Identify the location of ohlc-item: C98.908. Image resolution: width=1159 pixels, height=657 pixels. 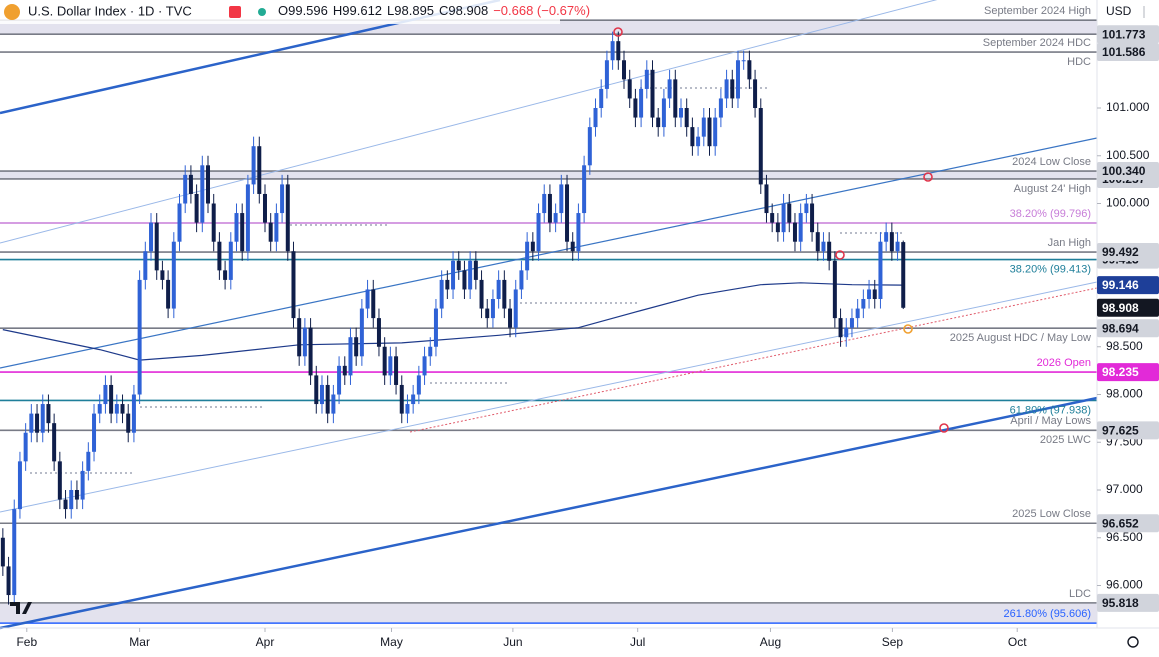
(463, 10).